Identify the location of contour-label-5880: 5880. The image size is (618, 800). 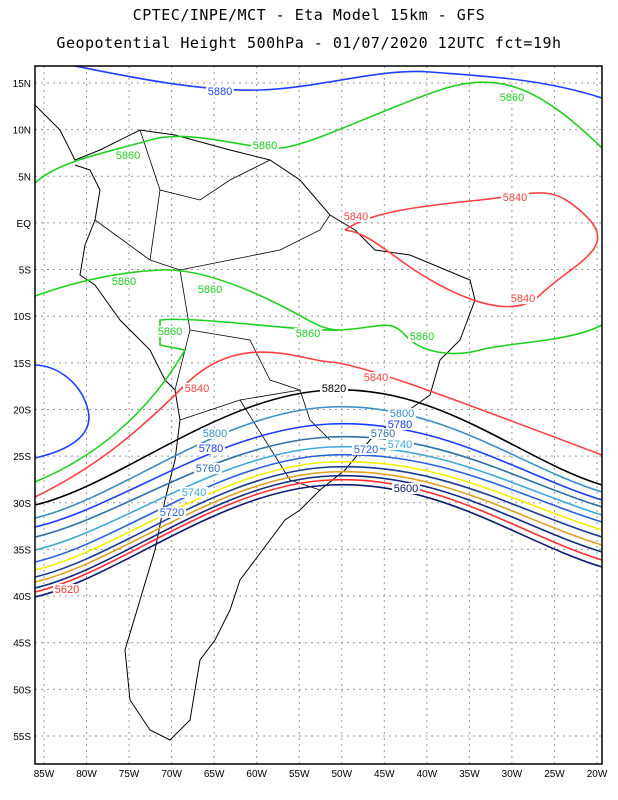
(220, 92).